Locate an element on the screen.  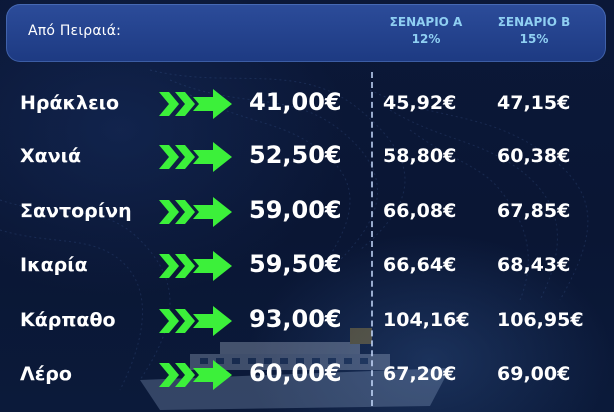
fare-row: Κάρπαθο 93,00€ 104,16€ 106,95€ is located at coordinates (307, 321).